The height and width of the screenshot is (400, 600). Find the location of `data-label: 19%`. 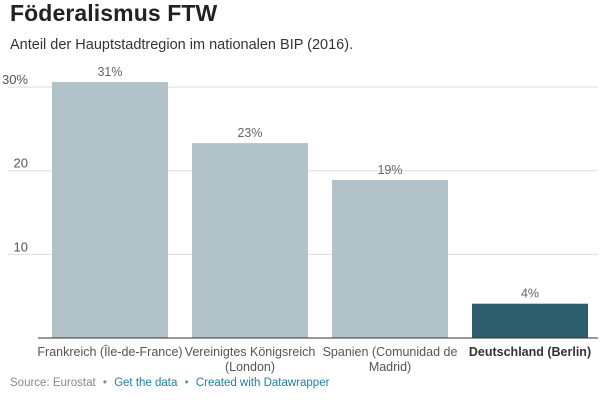

data-label: 19% is located at coordinates (389, 170).